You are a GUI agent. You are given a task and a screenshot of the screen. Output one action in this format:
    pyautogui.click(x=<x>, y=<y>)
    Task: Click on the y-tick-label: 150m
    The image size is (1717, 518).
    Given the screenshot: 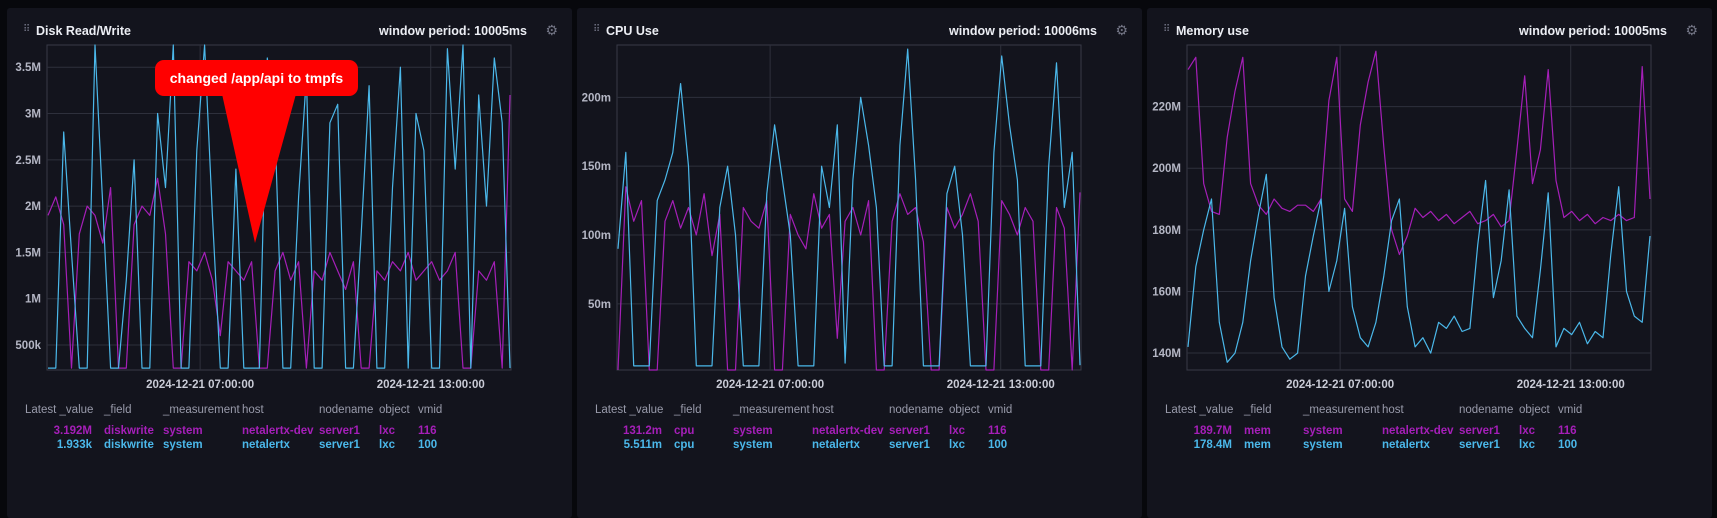 What is the action you would take?
    pyautogui.click(x=596, y=167)
    